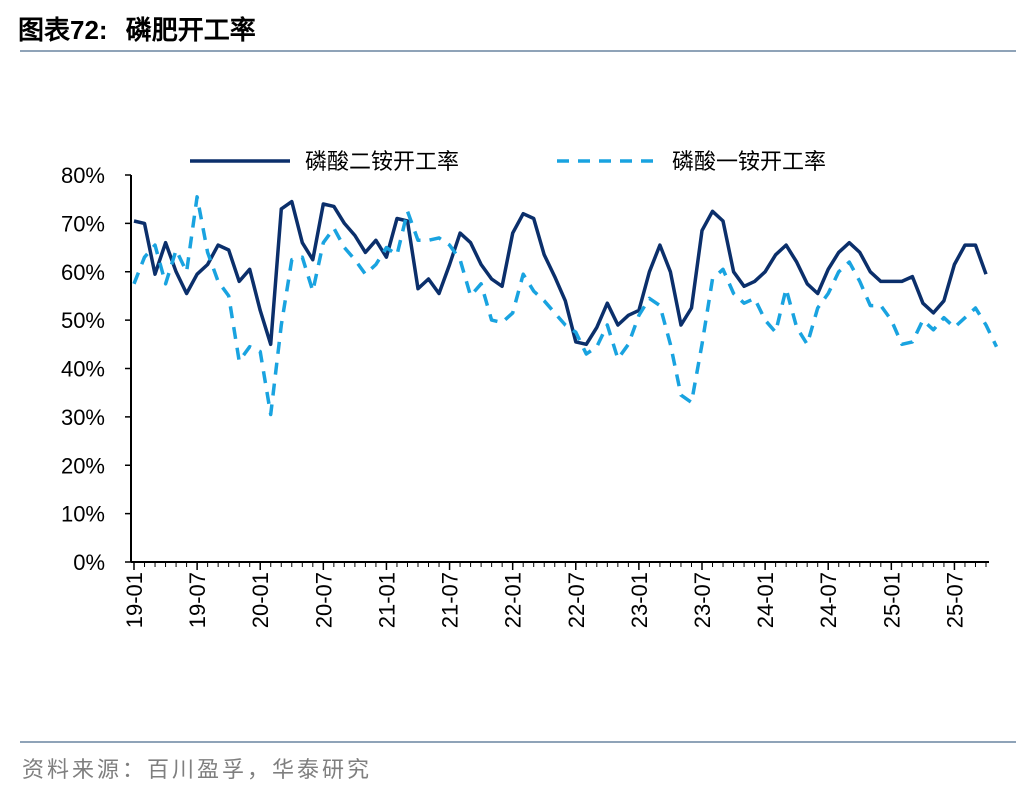 The image size is (1036, 792). Describe the element at coordinates (260, 600) in the screenshot. I see `x-tick-label: 20-01` at that location.